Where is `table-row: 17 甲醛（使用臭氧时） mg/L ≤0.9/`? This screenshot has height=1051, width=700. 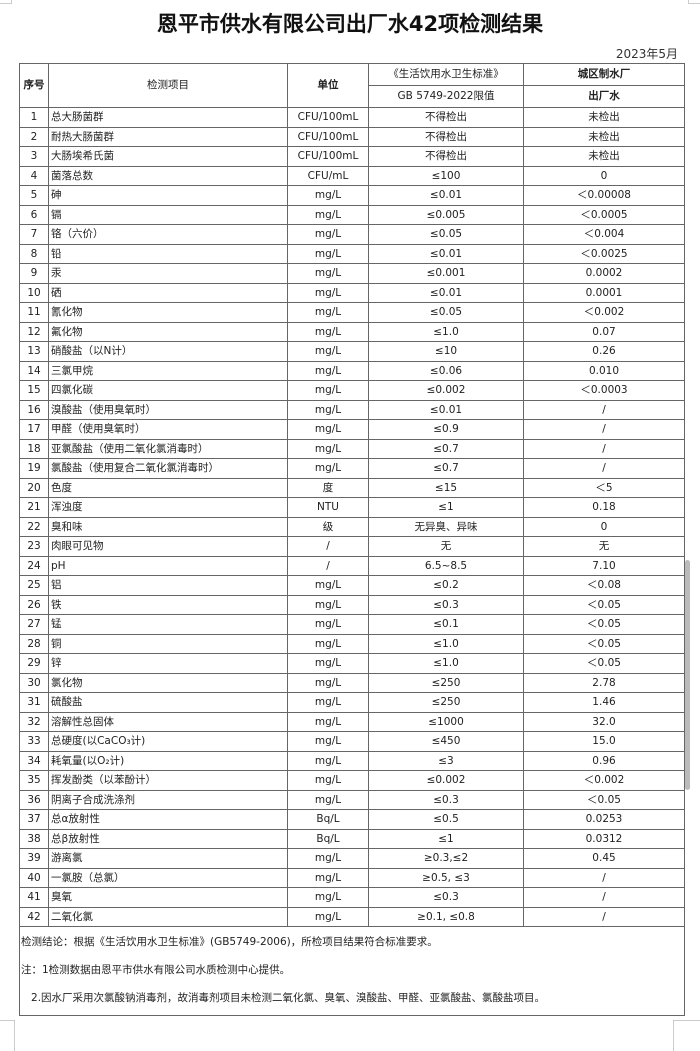 table-row: 17 甲醛（使用臭氧时） mg/L ≤0.9/ is located at coordinates (352, 429).